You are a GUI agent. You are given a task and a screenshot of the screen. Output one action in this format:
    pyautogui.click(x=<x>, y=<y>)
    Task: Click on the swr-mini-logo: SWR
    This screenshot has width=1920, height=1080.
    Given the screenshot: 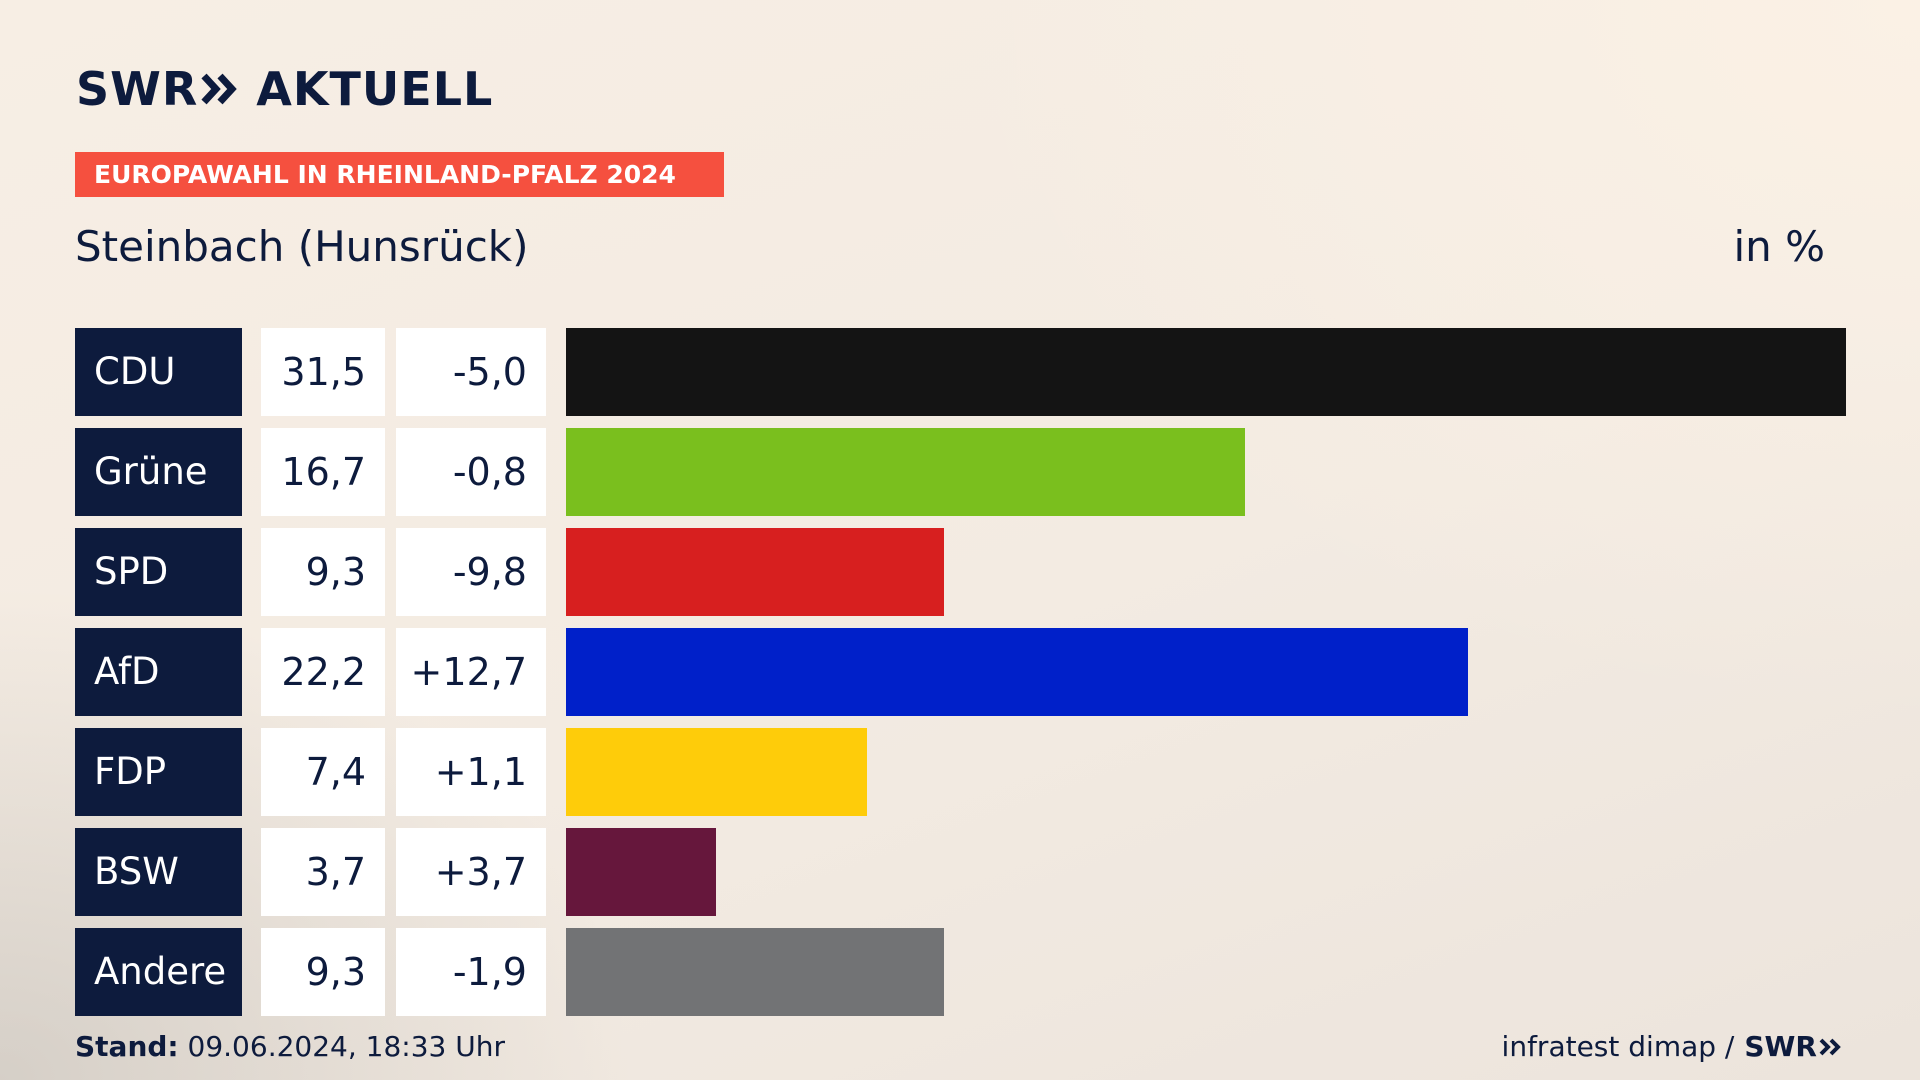 What is the action you would take?
    pyautogui.click(x=1793, y=1046)
    